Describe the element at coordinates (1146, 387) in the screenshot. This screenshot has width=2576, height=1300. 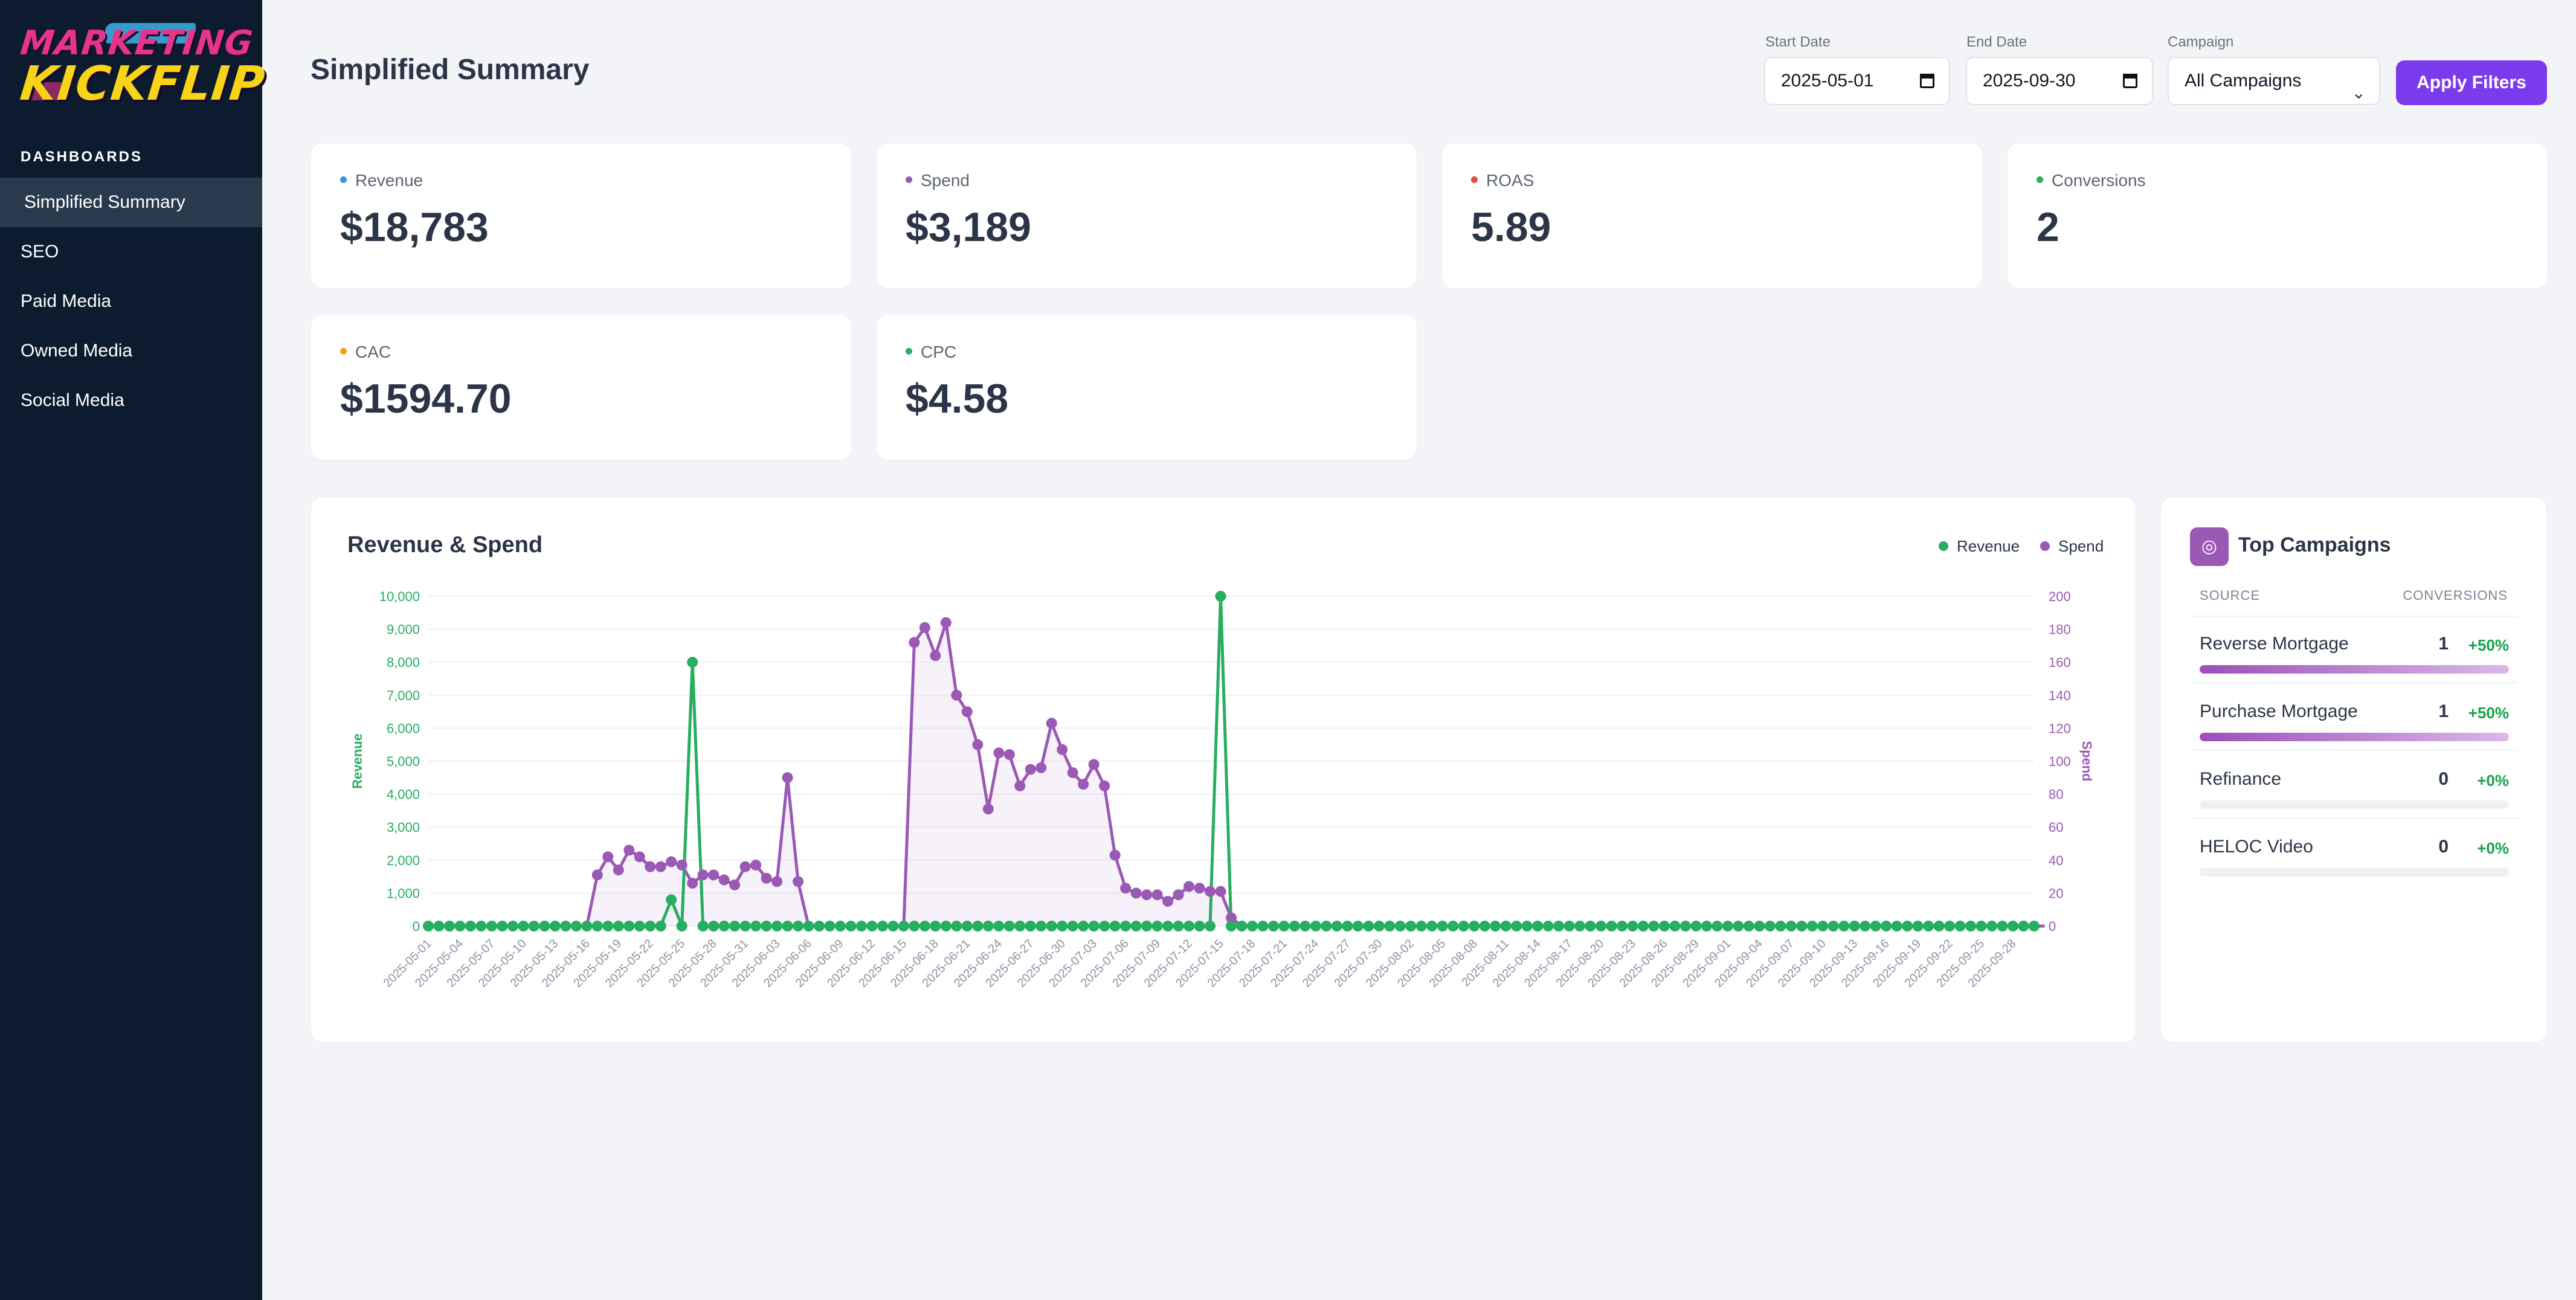
I see `kpi-card-cpc: CPC $4.58` at that location.